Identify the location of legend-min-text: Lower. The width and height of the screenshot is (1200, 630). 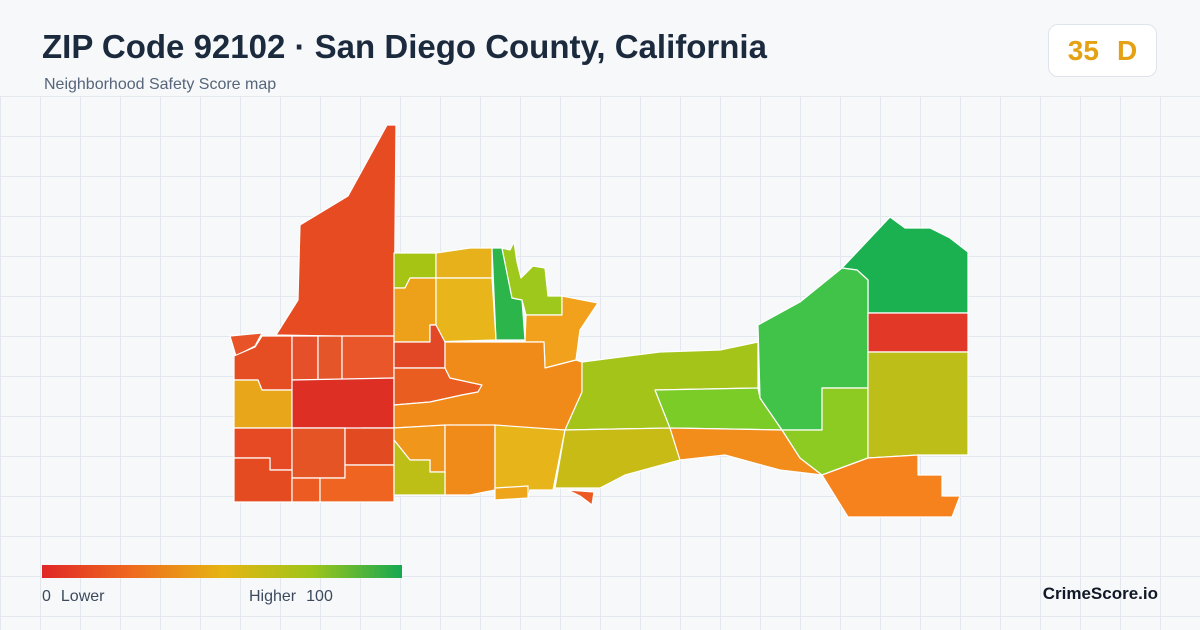
(82, 596).